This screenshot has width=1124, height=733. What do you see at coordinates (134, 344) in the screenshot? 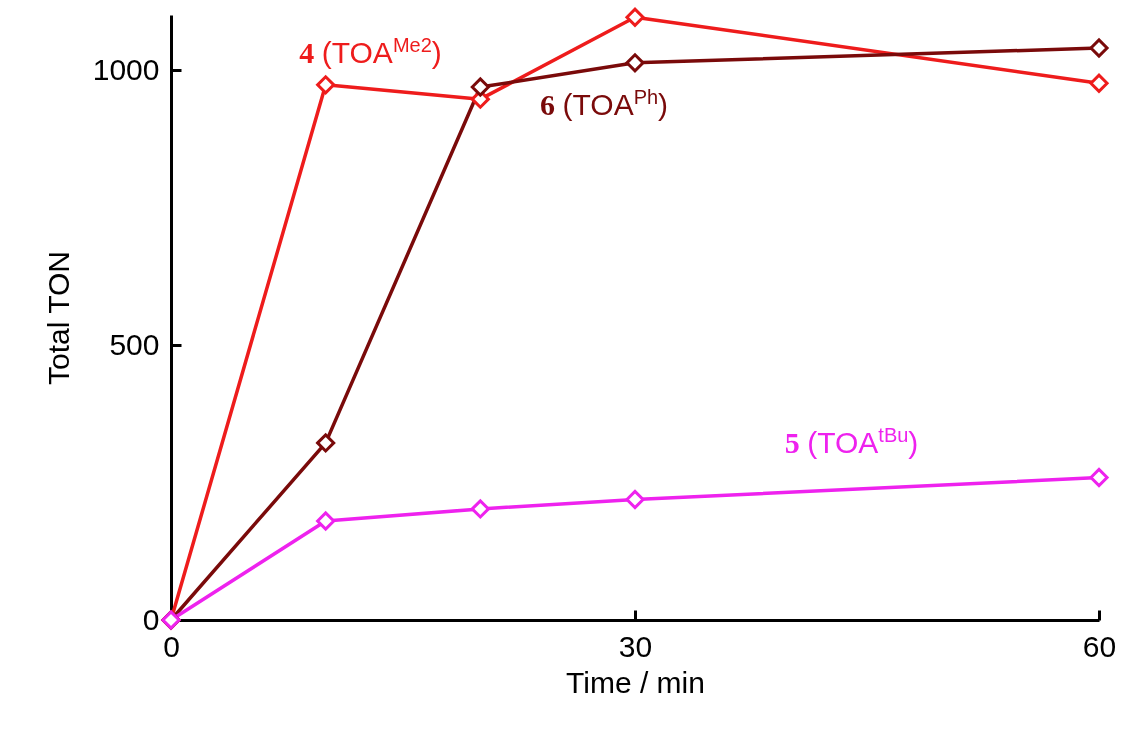
I see `y-tick-label: 500` at bounding box center [134, 344].